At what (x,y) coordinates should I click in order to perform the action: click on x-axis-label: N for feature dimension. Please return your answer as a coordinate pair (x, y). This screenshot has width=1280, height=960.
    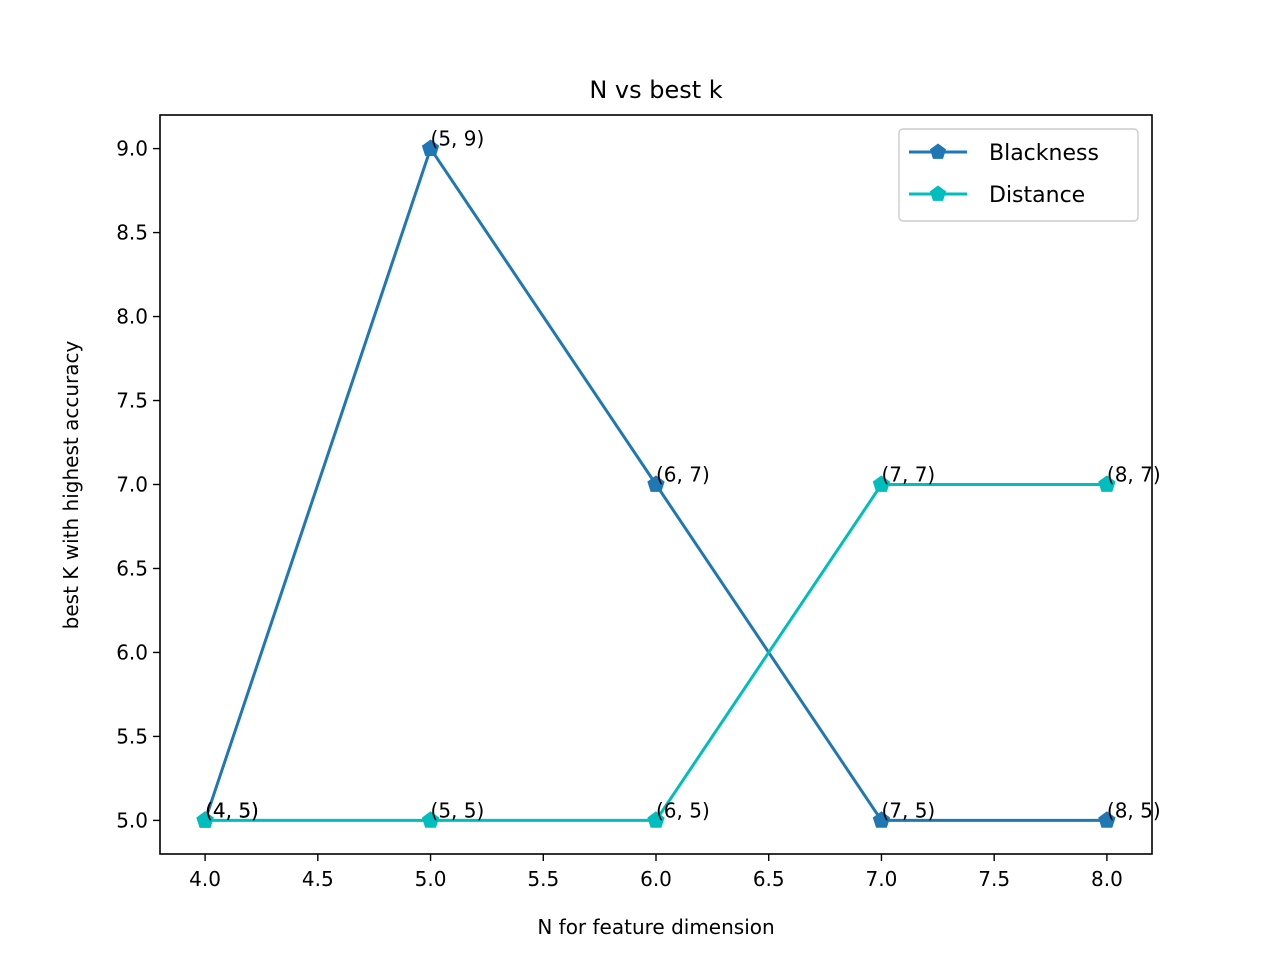
    Looking at the image, I should click on (655, 927).